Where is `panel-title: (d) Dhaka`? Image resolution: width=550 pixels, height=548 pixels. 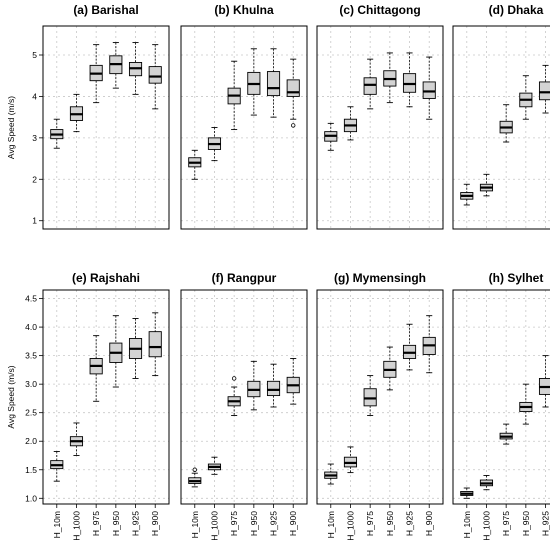 panel-title: (d) Dhaka is located at coordinates (516, 10).